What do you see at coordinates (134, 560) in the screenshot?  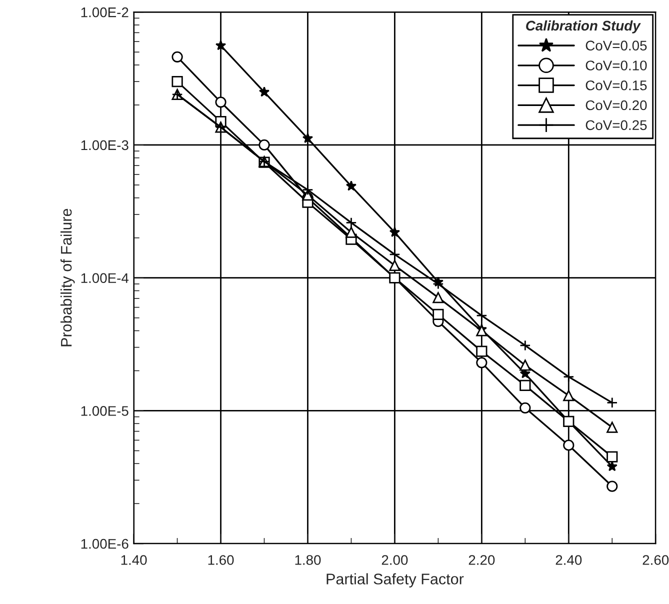 I see `x-tick-label: 1.40` at bounding box center [134, 560].